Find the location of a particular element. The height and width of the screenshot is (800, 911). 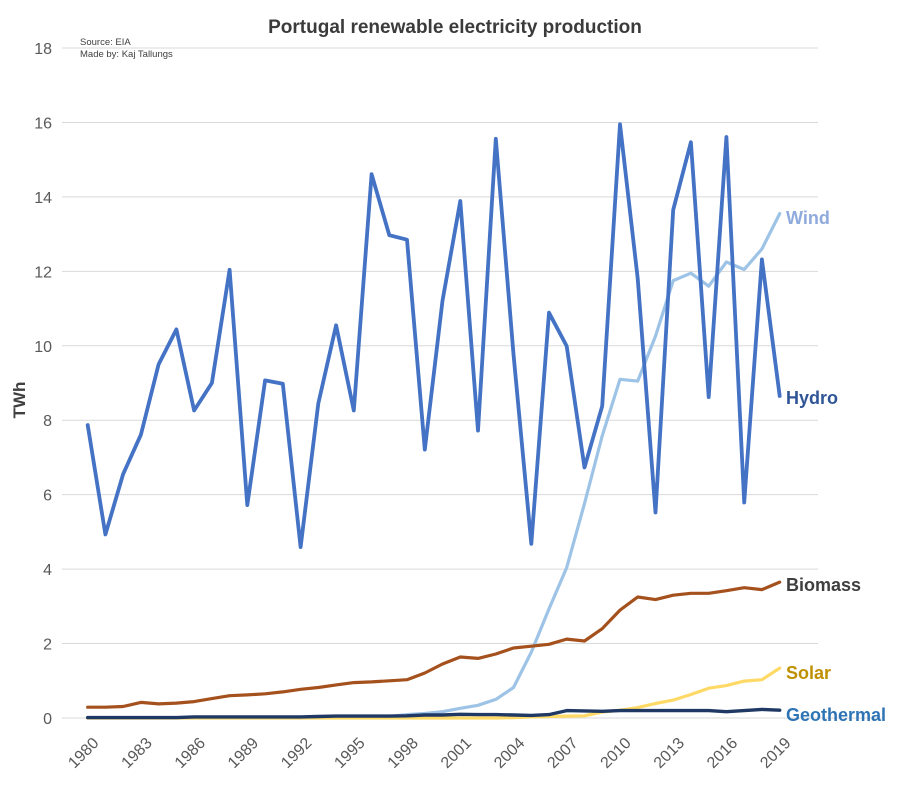

y-tick-label-6: 6 is located at coordinates (47, 496).